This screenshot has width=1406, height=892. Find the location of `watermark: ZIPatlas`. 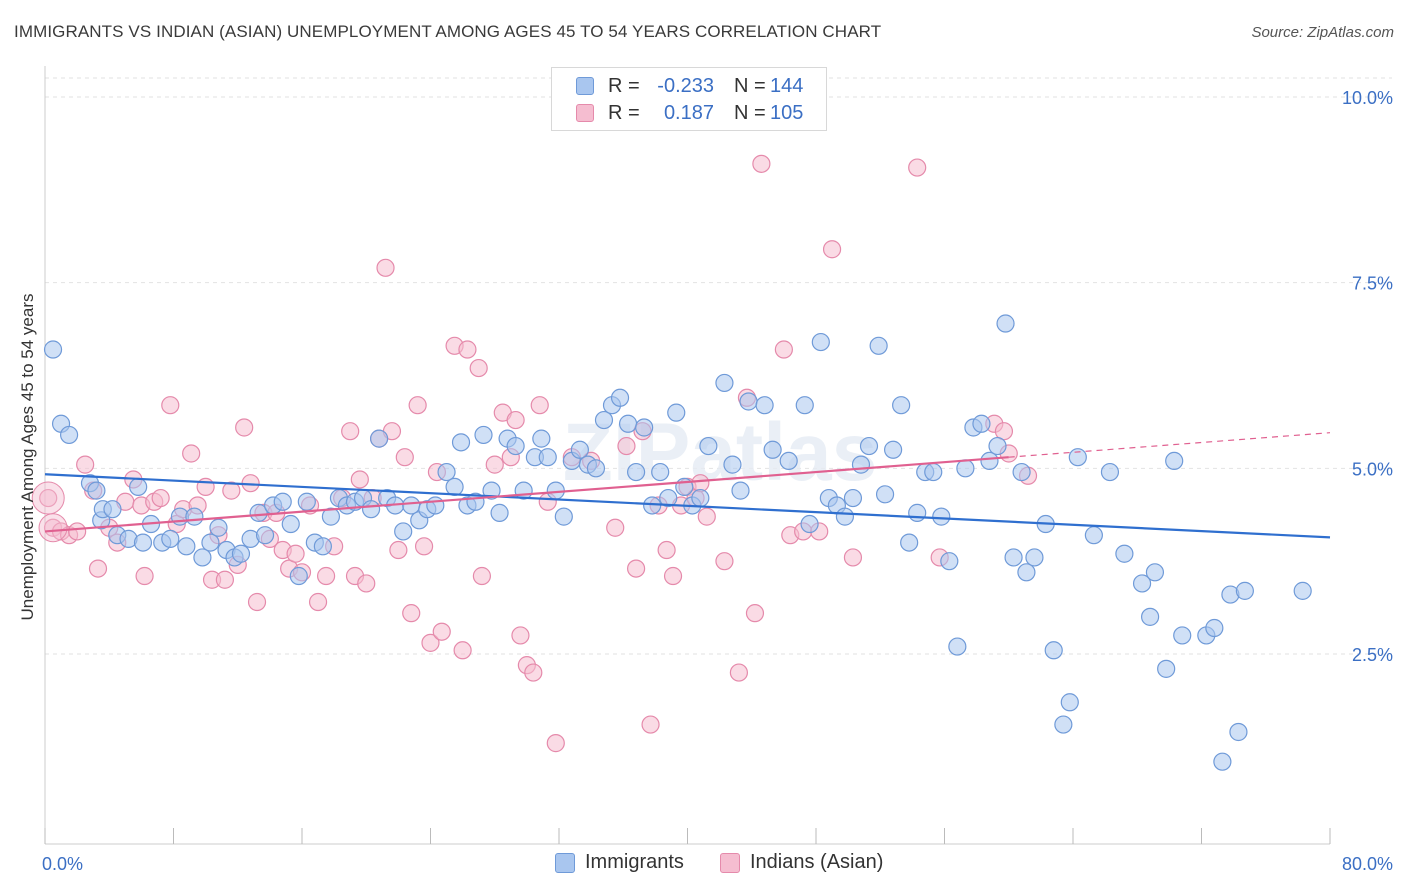

watermark: ZIPatlas is located at coordinates (720, 452).